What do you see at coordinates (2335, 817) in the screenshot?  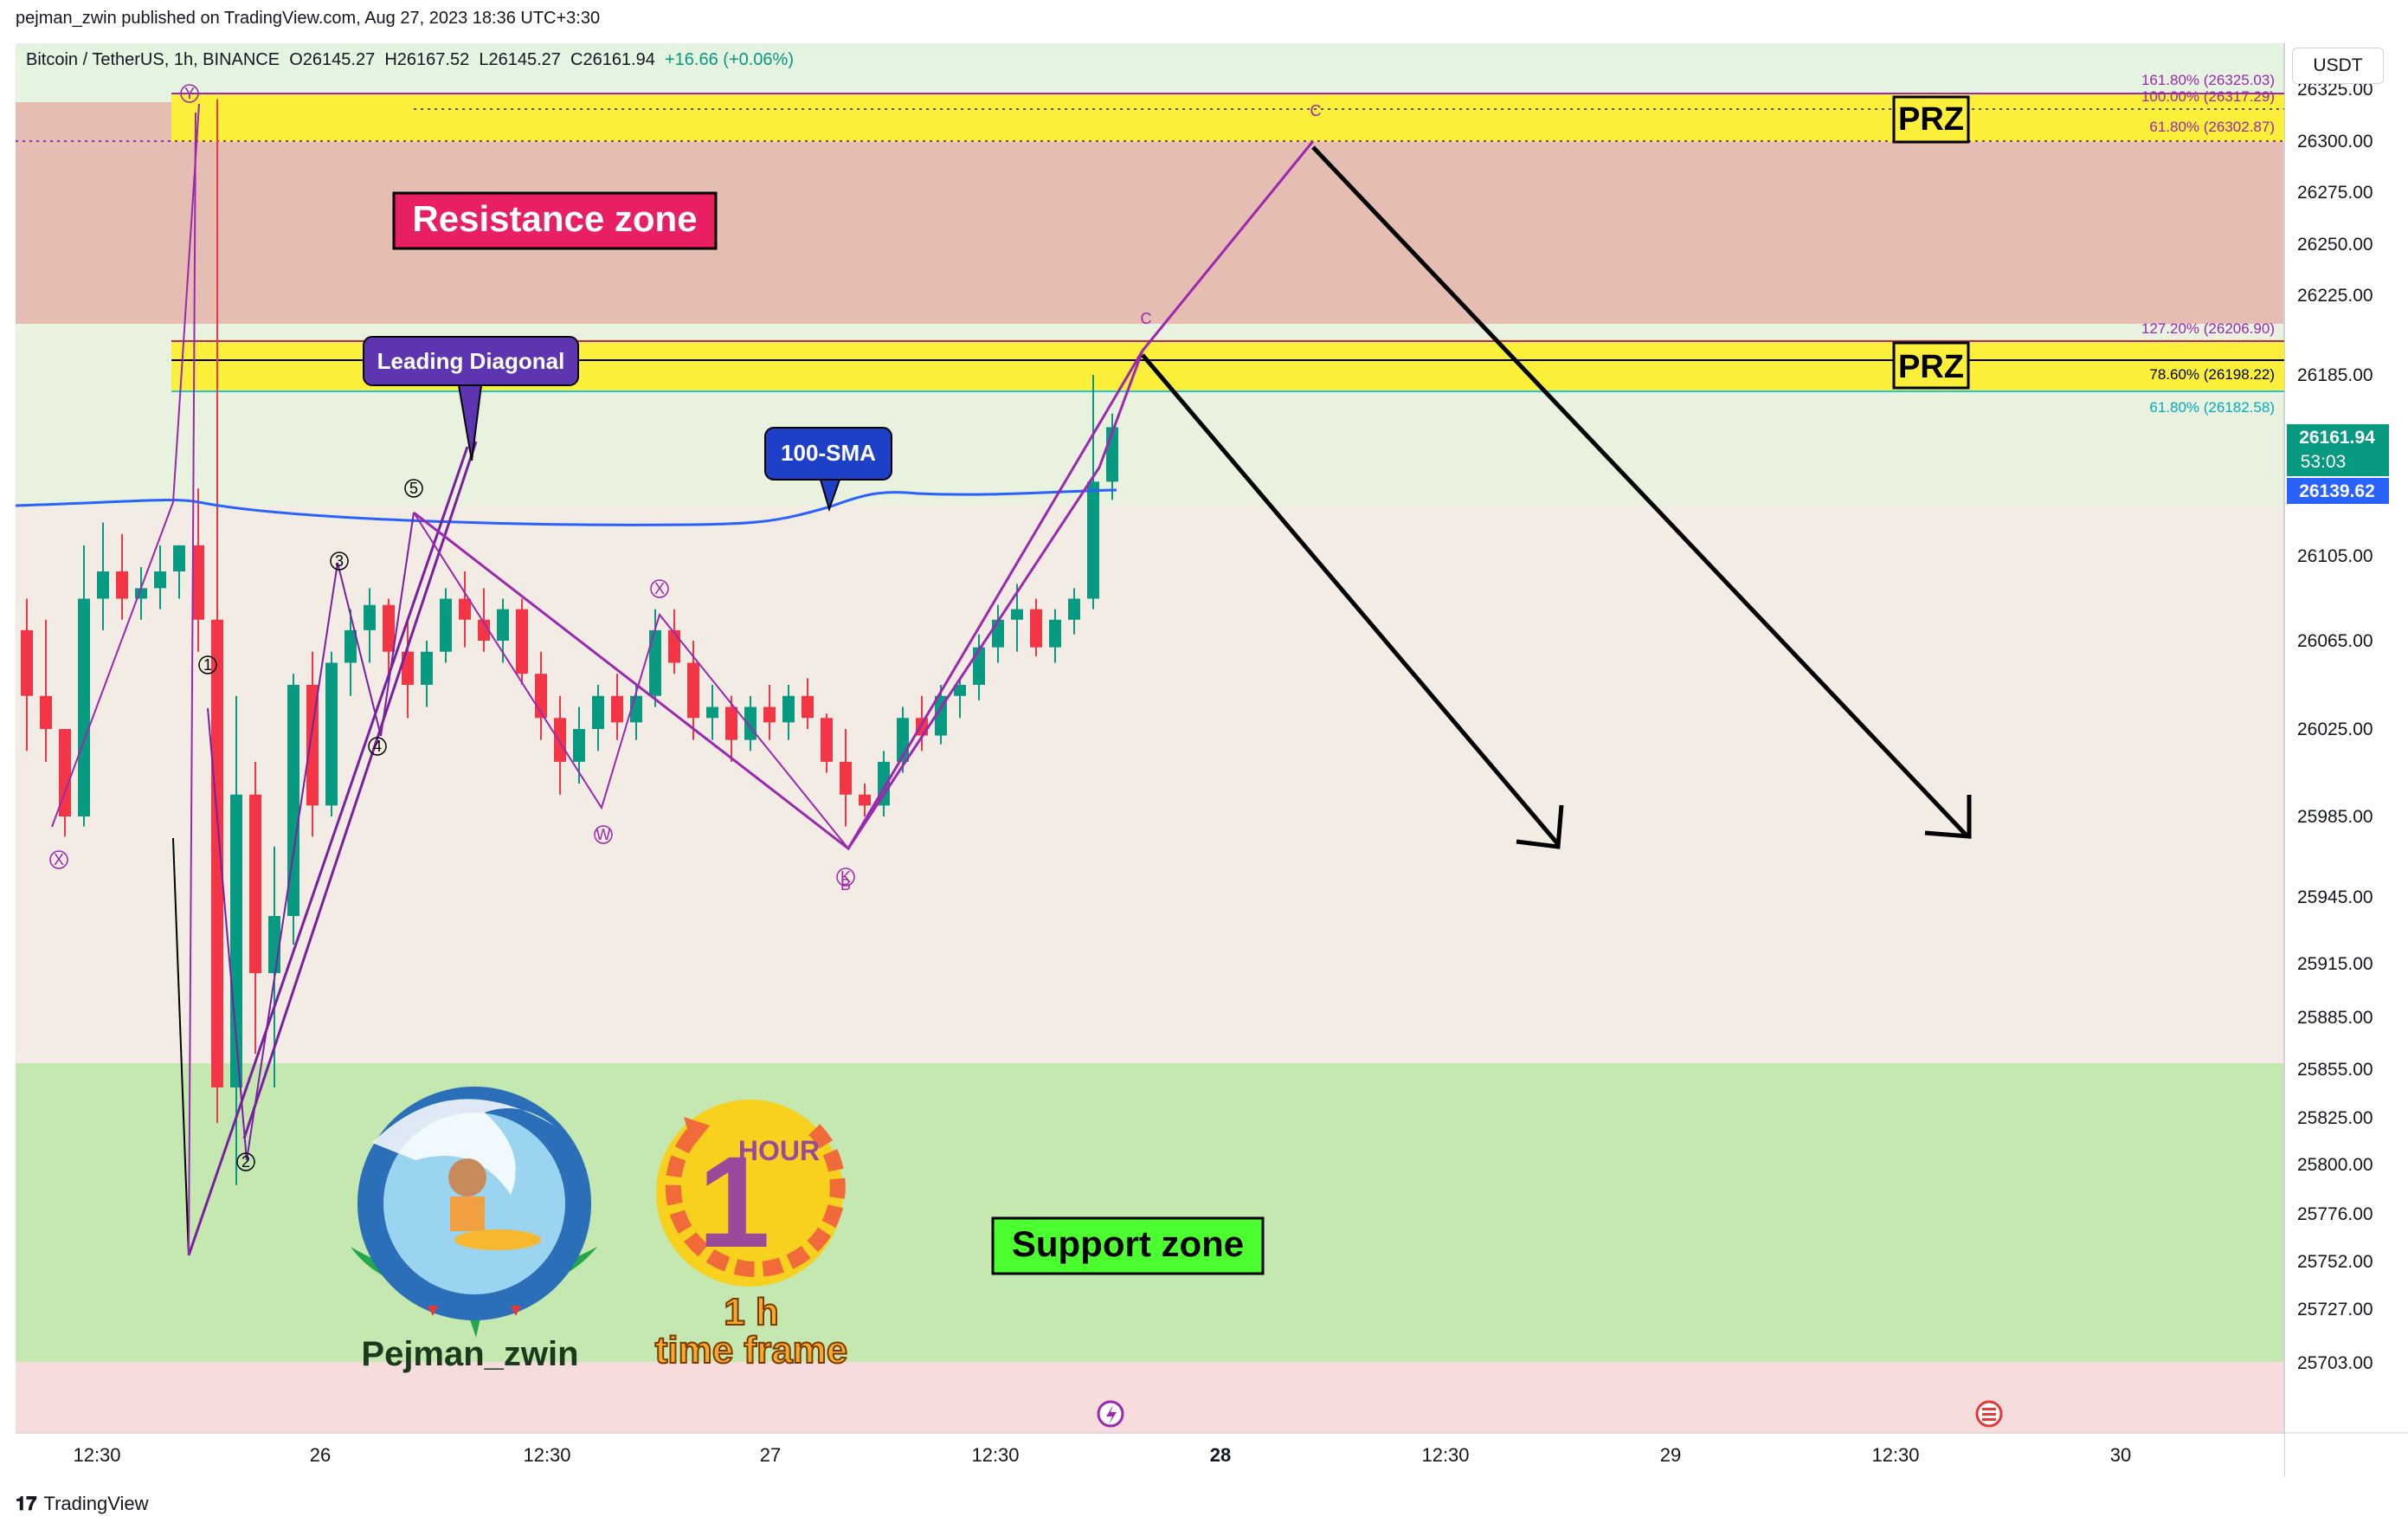 I see `y-axis-tick-label: 25985.00` at bounding box center [2335, 817].